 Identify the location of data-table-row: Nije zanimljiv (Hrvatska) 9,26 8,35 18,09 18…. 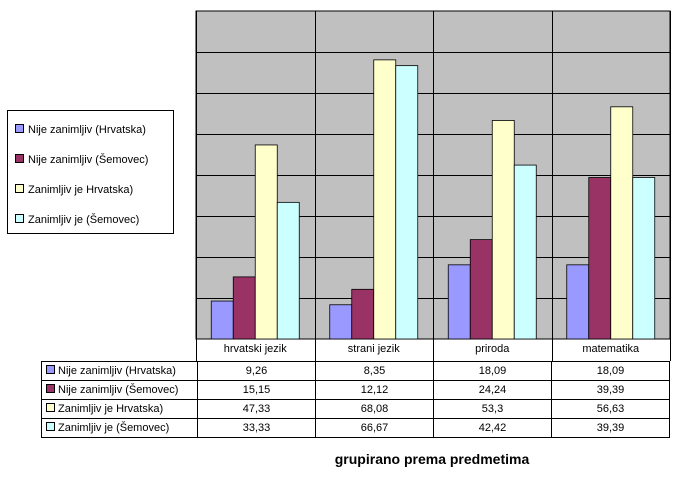
(355, 371).